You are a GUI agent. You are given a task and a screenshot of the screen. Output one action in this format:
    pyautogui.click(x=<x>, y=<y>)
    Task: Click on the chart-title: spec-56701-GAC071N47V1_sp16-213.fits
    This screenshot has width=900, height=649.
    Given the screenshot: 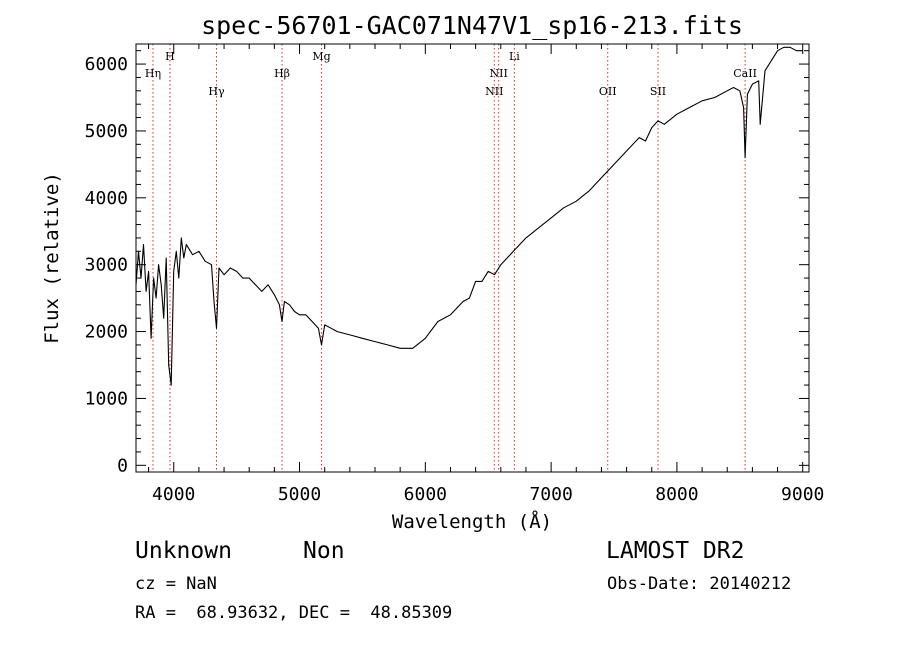 What is the action you would take?
    pyautogui.click(x=472, y=25)
    